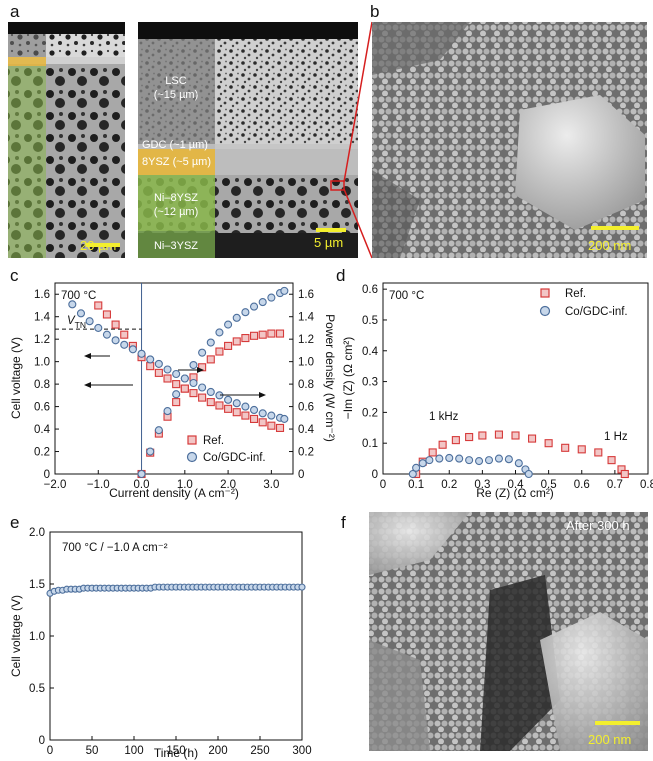  Describe the element at coordinates (609, 739) in the screenshot. I see `scalebar-label-f: 200 nm` at that location.